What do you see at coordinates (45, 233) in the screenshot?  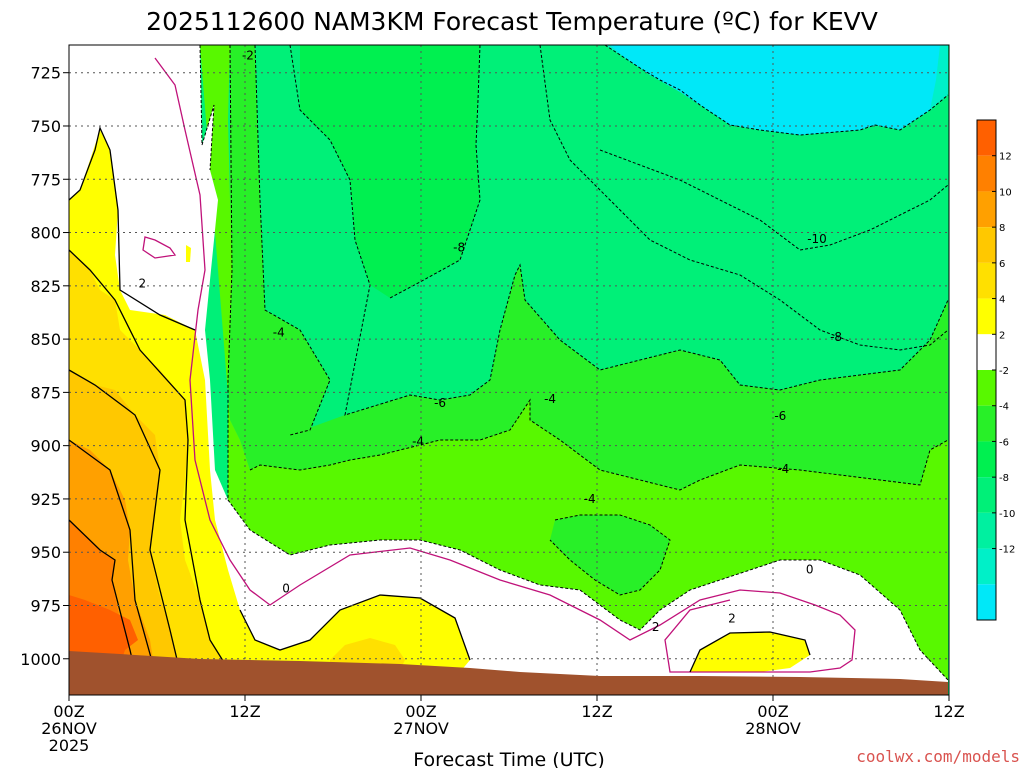 I see `y-tick-label: 800` at bounding box center [45, 233].